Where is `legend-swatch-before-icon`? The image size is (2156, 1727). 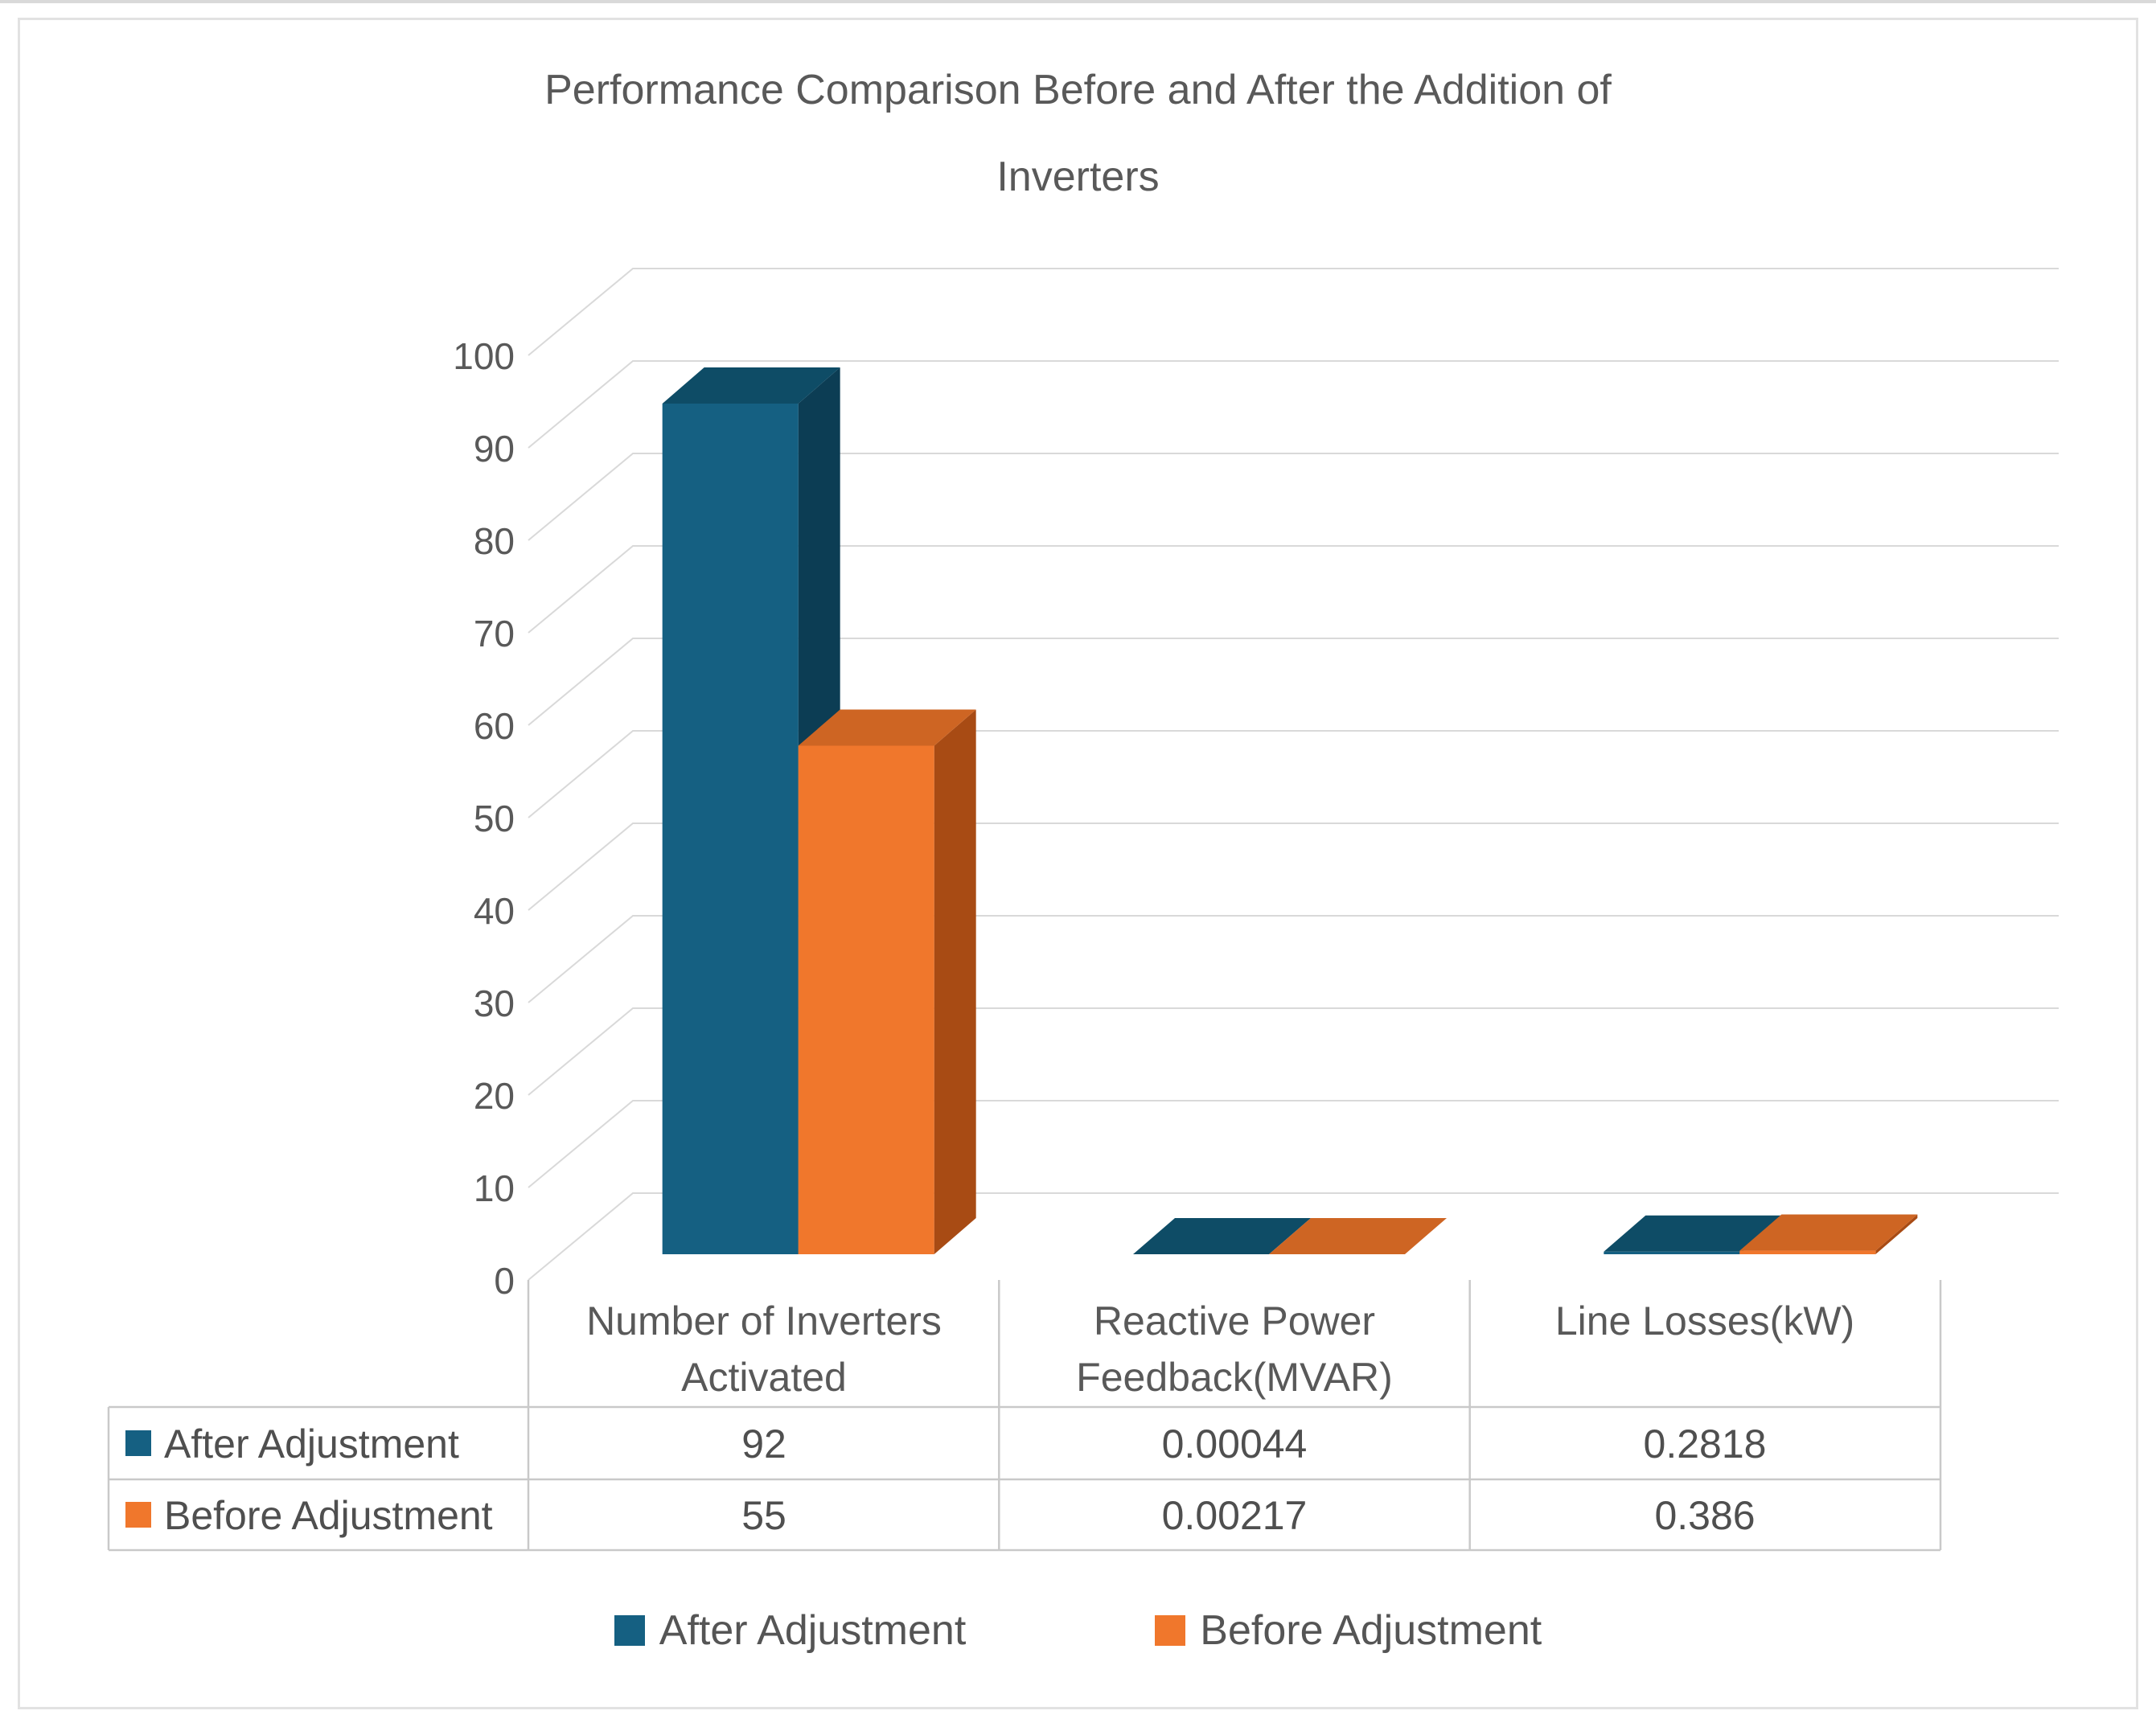 legend-swatch-before-icon is located at coordinates (1170, 1631).